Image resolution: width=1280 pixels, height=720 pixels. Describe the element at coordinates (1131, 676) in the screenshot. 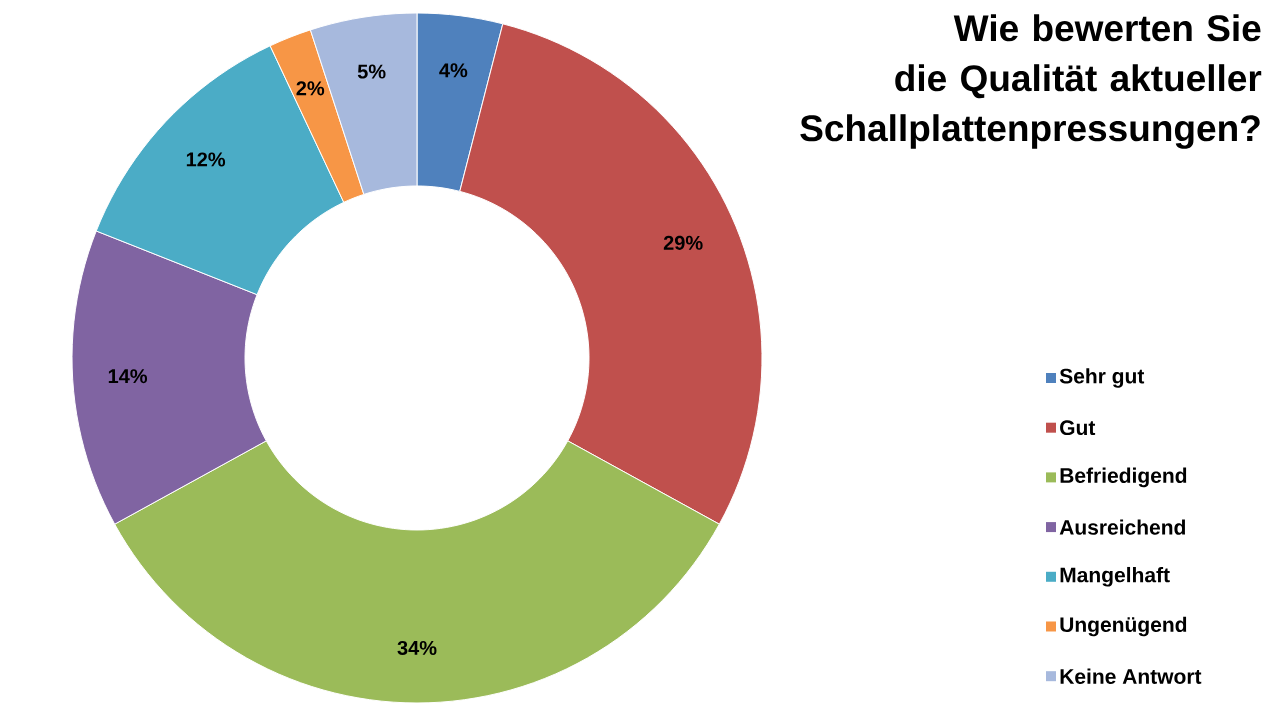

I see `legend-label: Keine Antwort` at that location.